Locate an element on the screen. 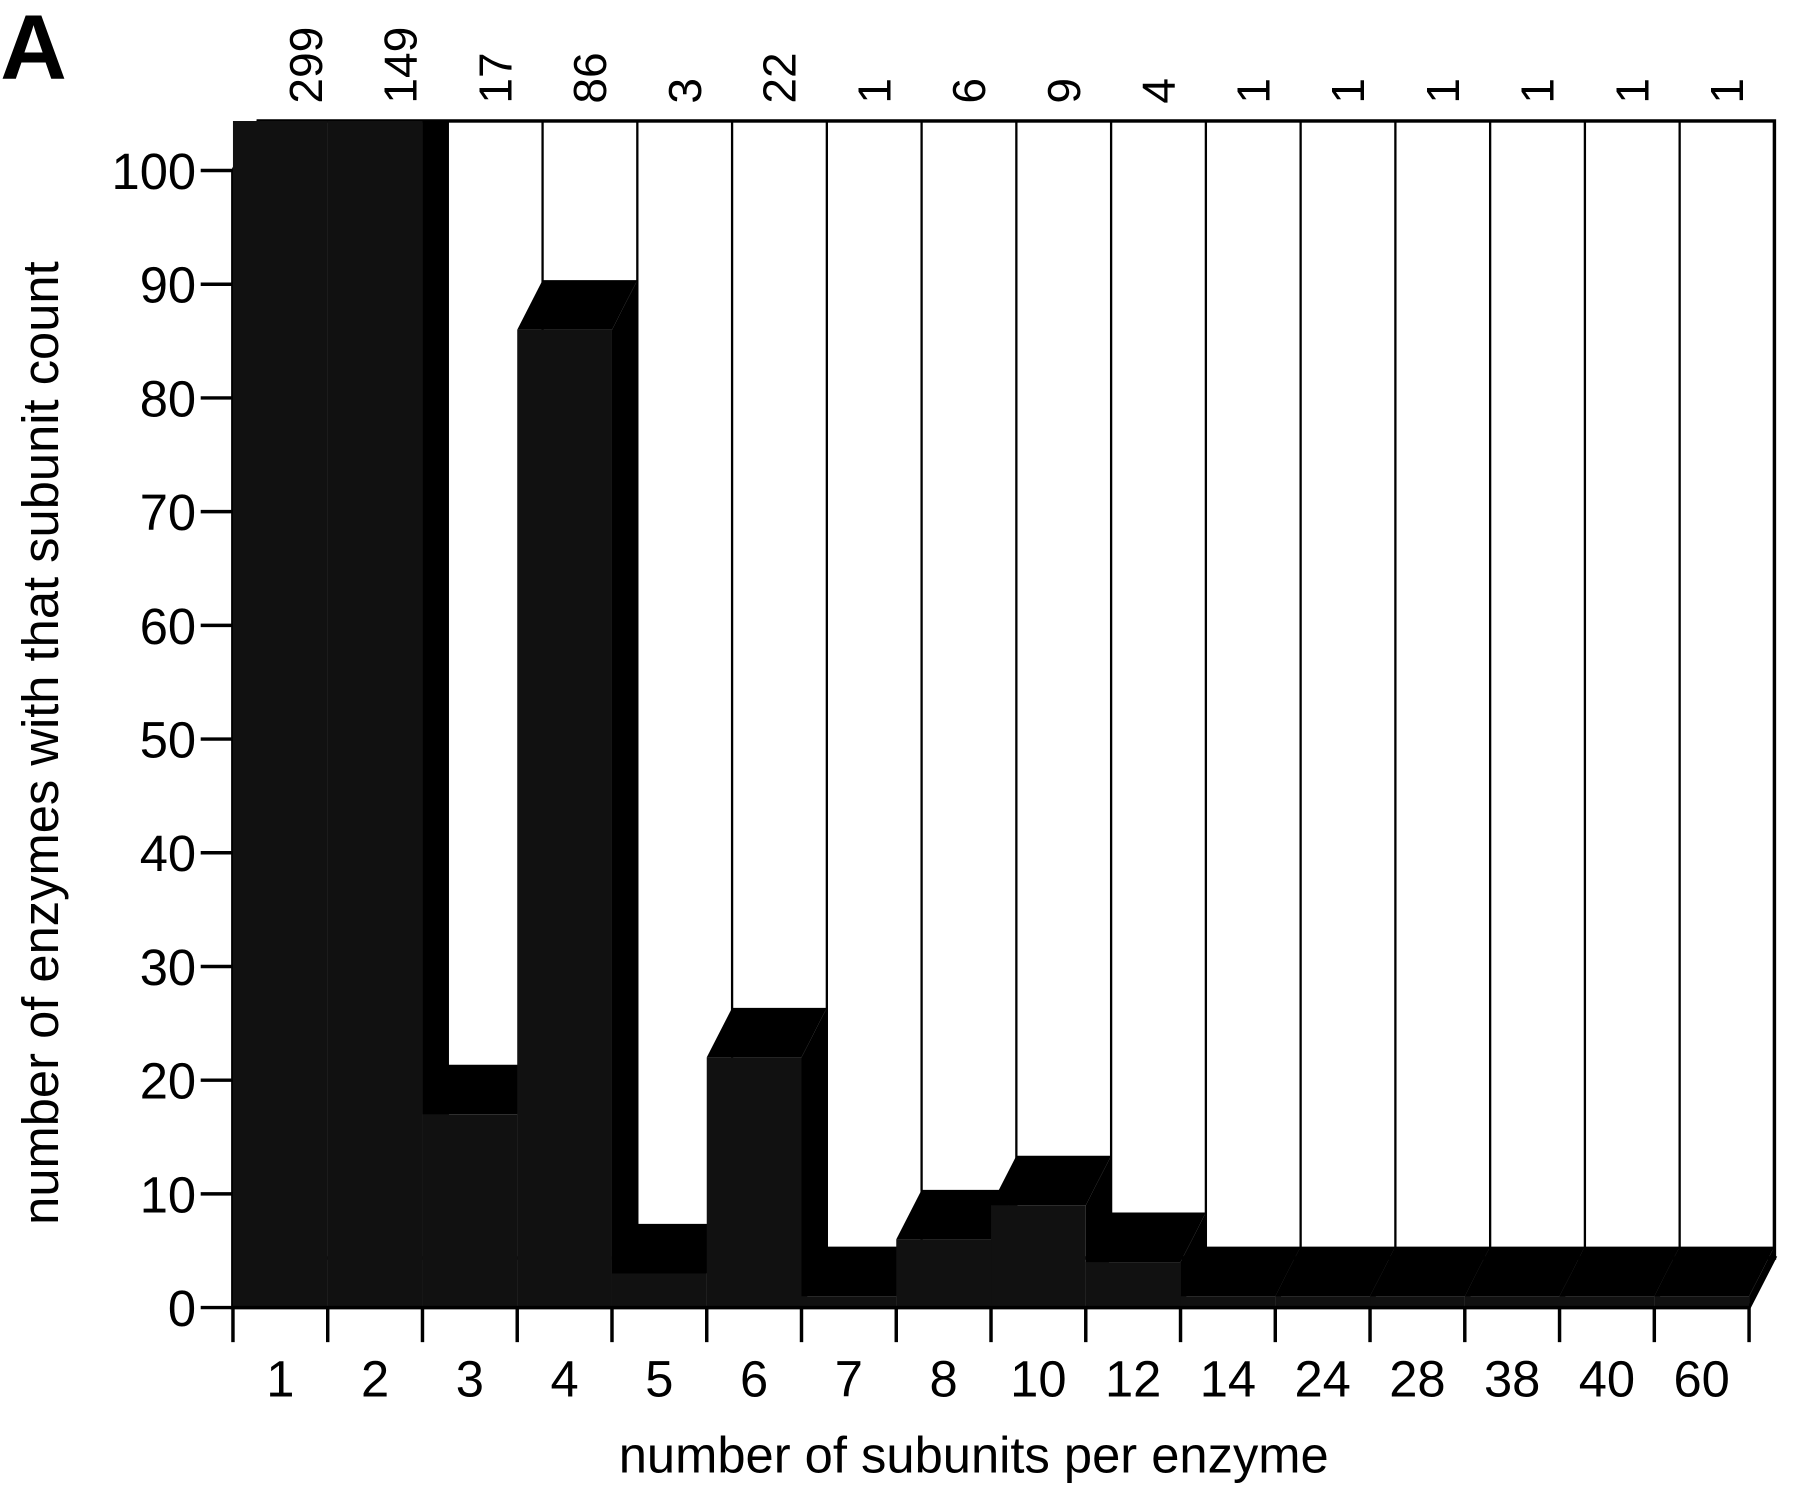 The image size is (1800, 1485). value-label: 22 is located at coordinates (780, 77).